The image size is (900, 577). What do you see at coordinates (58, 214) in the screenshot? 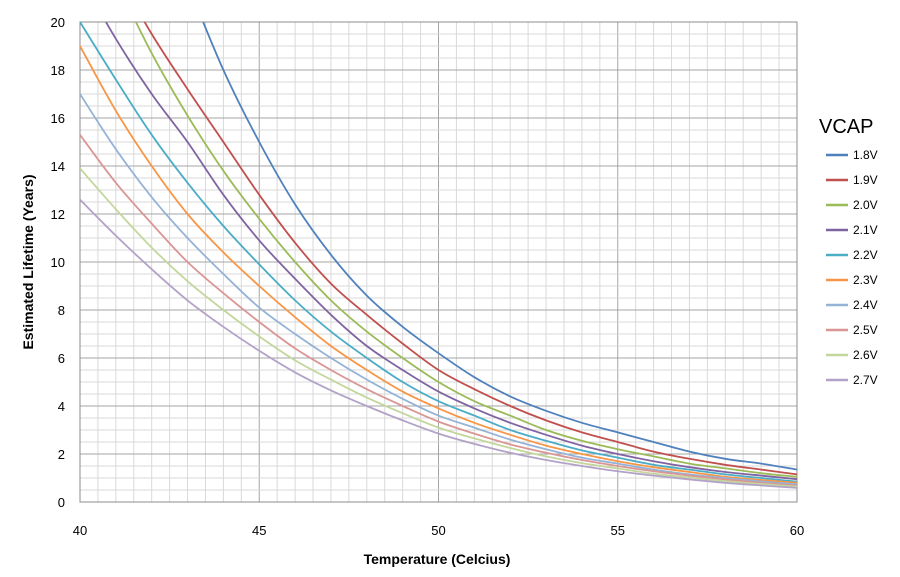
I see `y-tick-label: 12` at bounding box center [58, 214].